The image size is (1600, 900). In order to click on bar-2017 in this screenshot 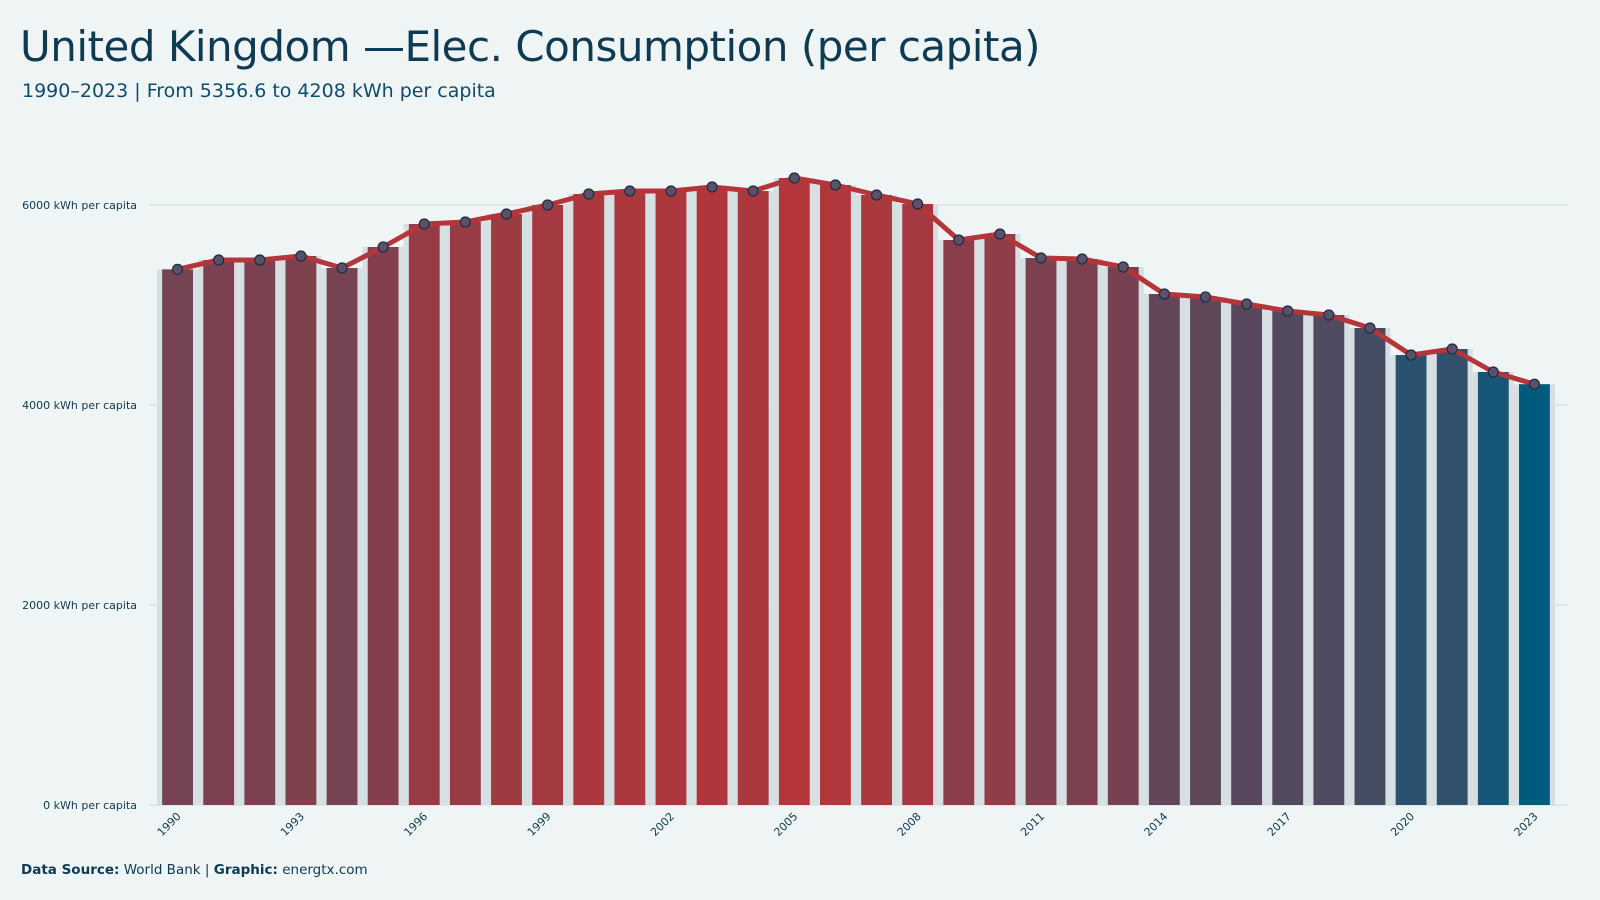, I will do `click(1288, 558)`.